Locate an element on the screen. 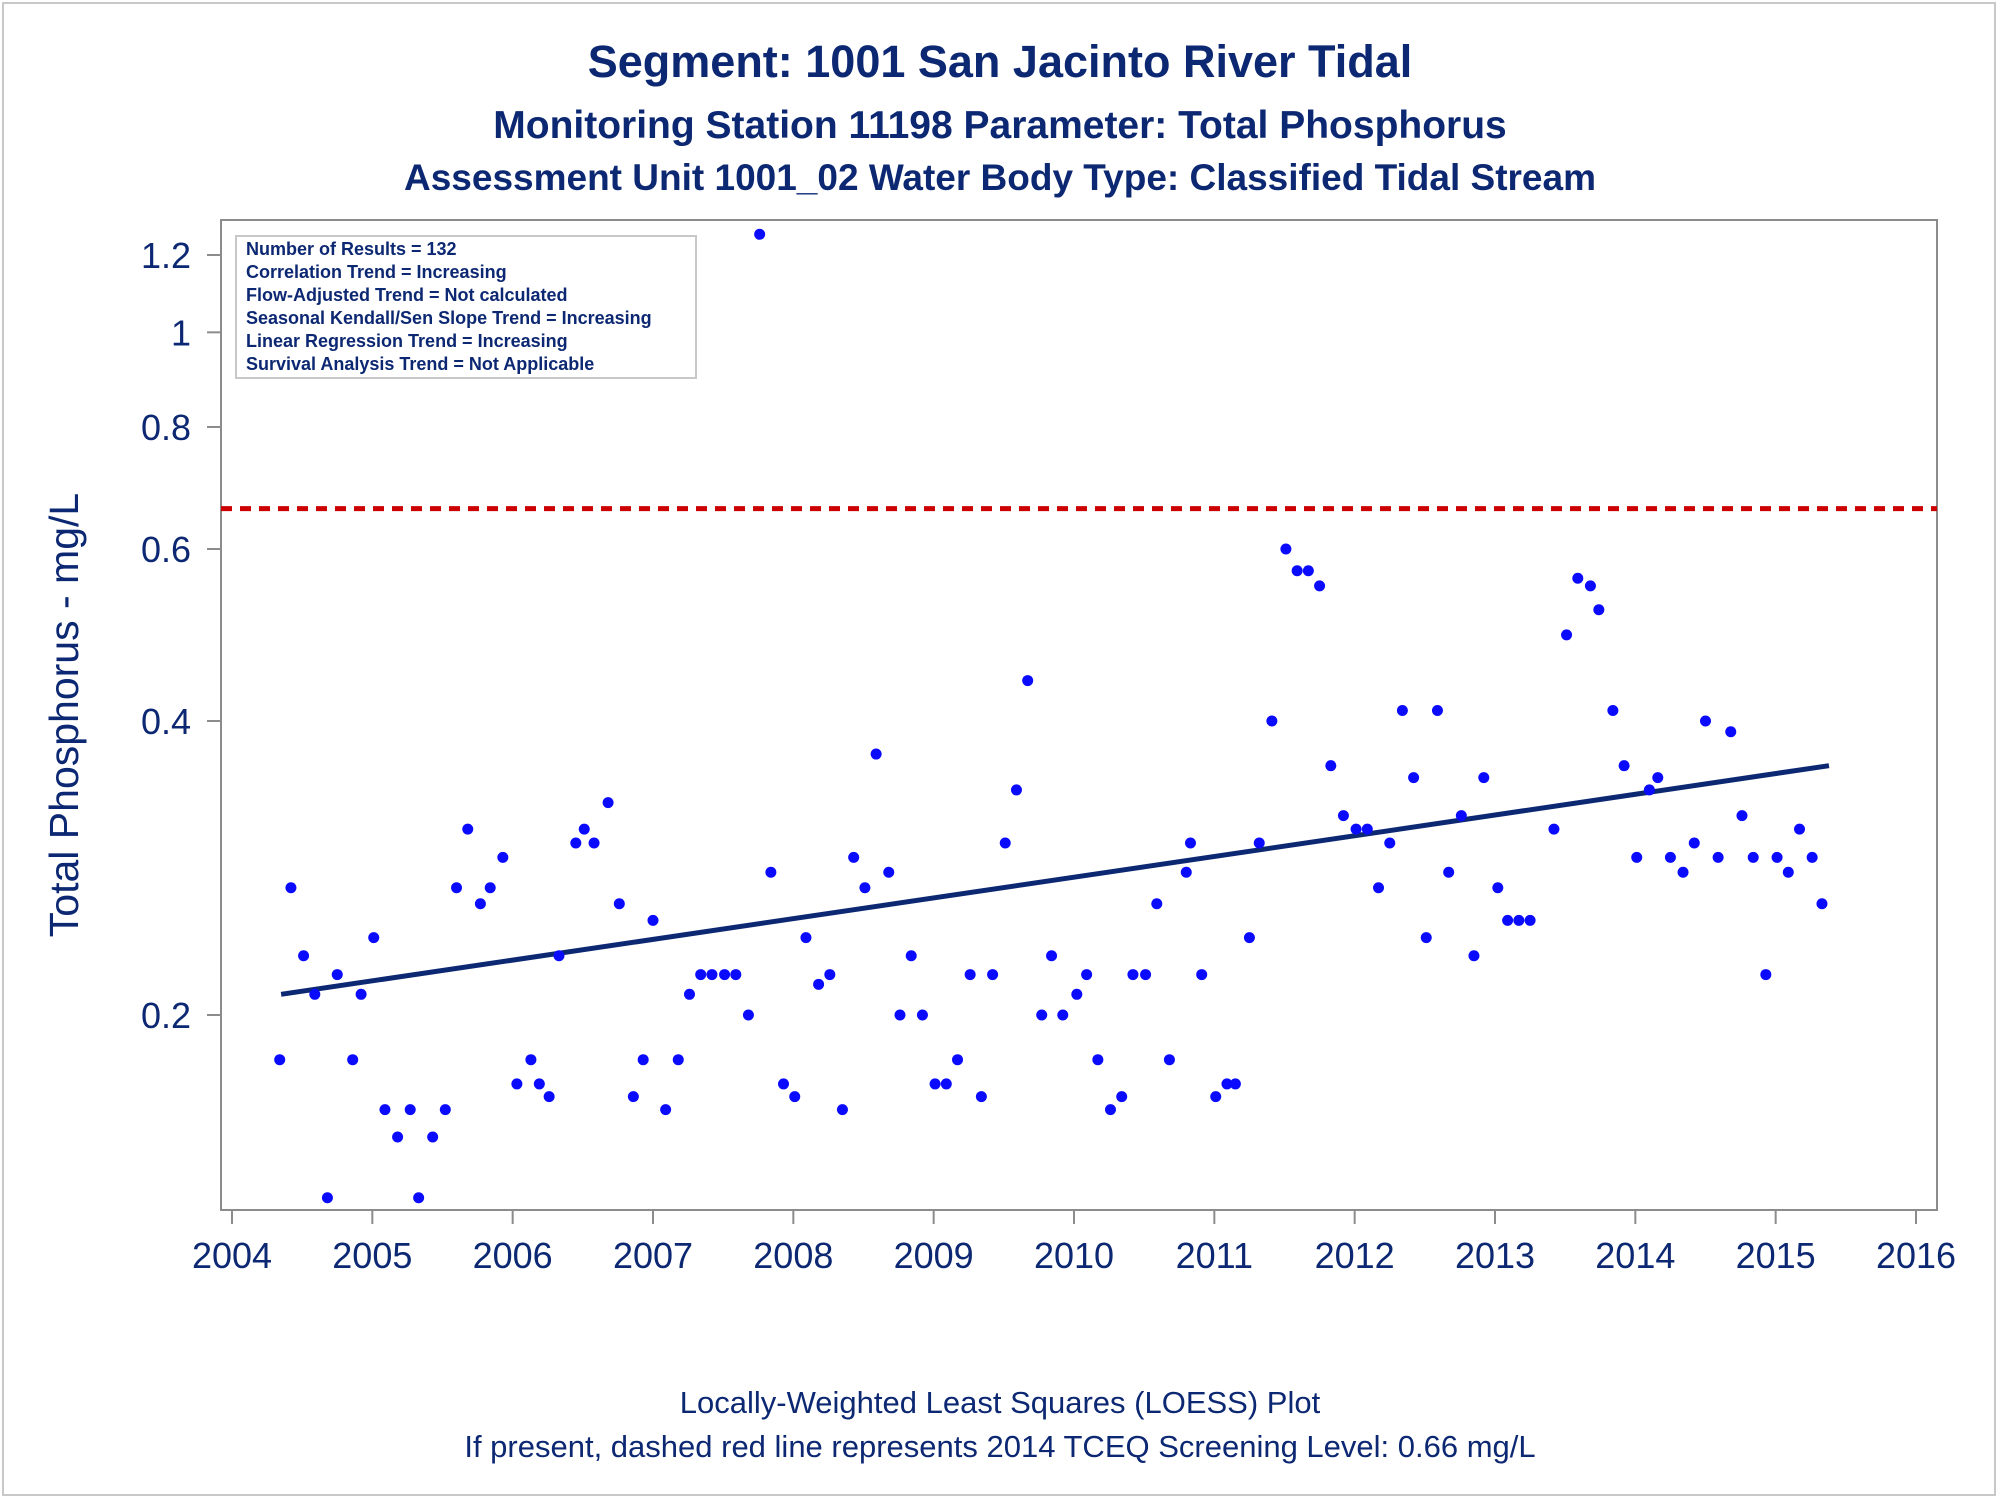 The height and width of the screenshot is (1500, 2000). x-tick-label: 2011 is located at coordinates (1214, 1255).